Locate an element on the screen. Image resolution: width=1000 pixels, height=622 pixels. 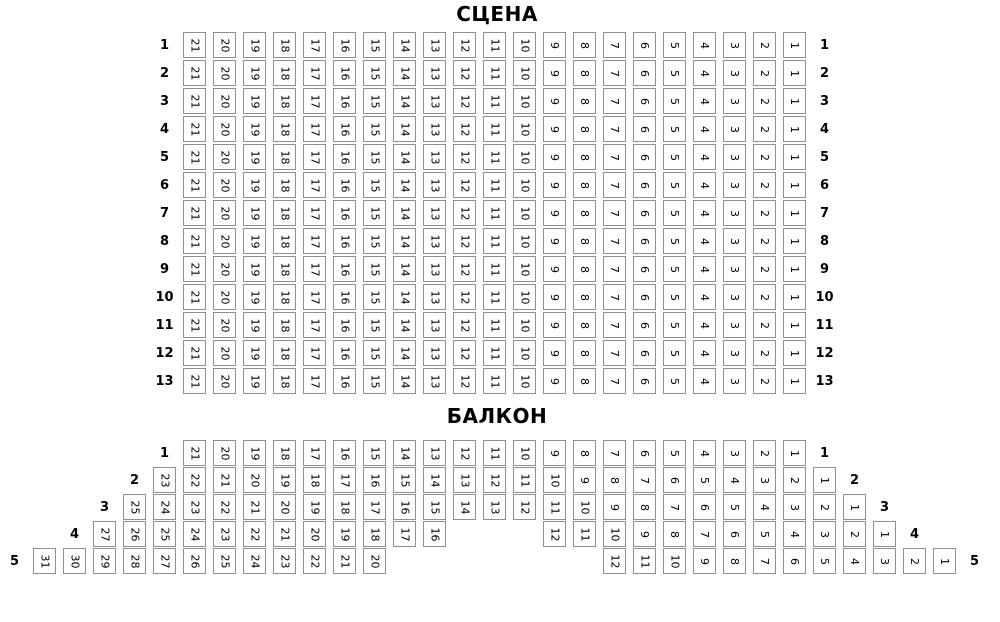
seat: 25 is located at coordinates (134, 507).